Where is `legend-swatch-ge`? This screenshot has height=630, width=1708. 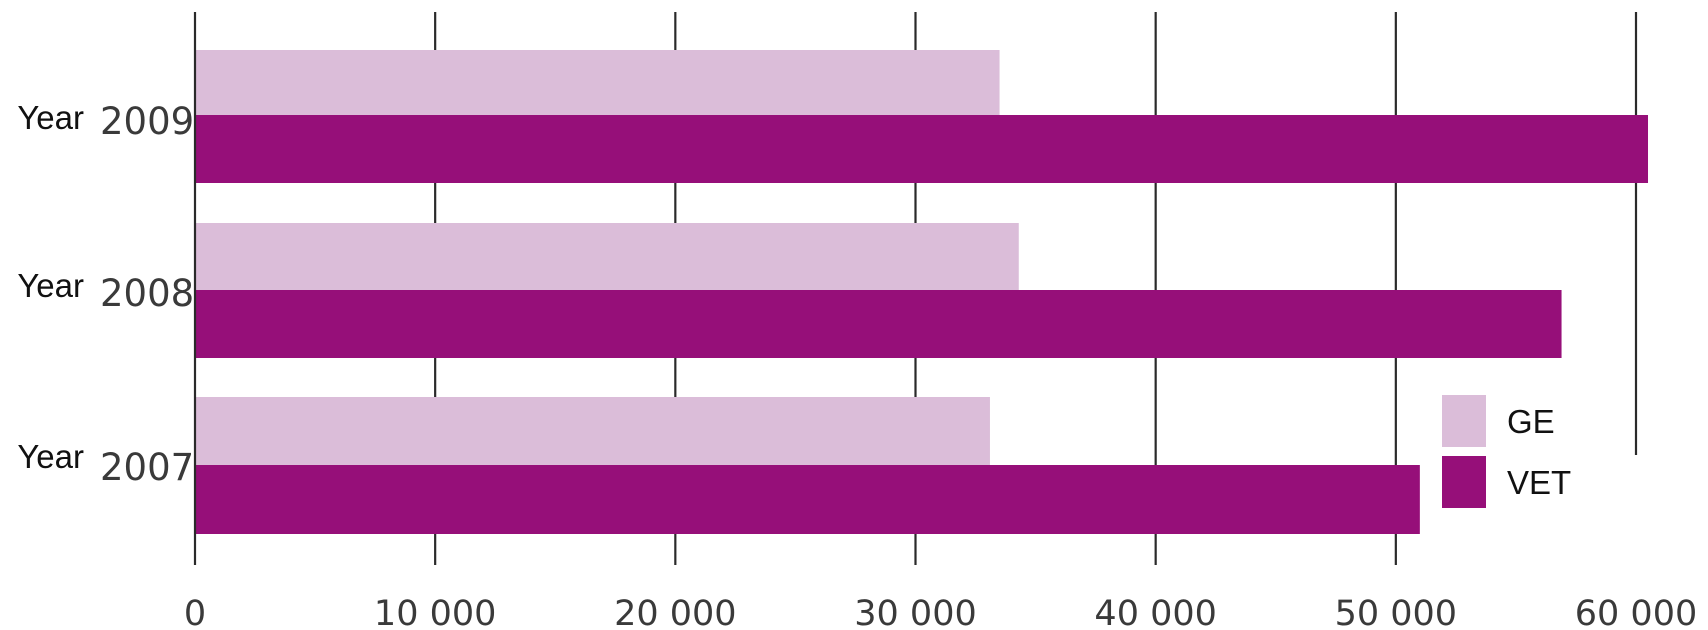
legend-swatch-ge is located at coordinates (1464, 421).